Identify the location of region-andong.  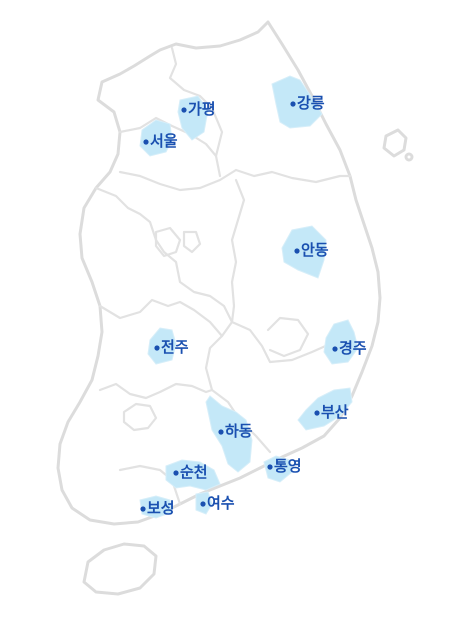
(304, 252).